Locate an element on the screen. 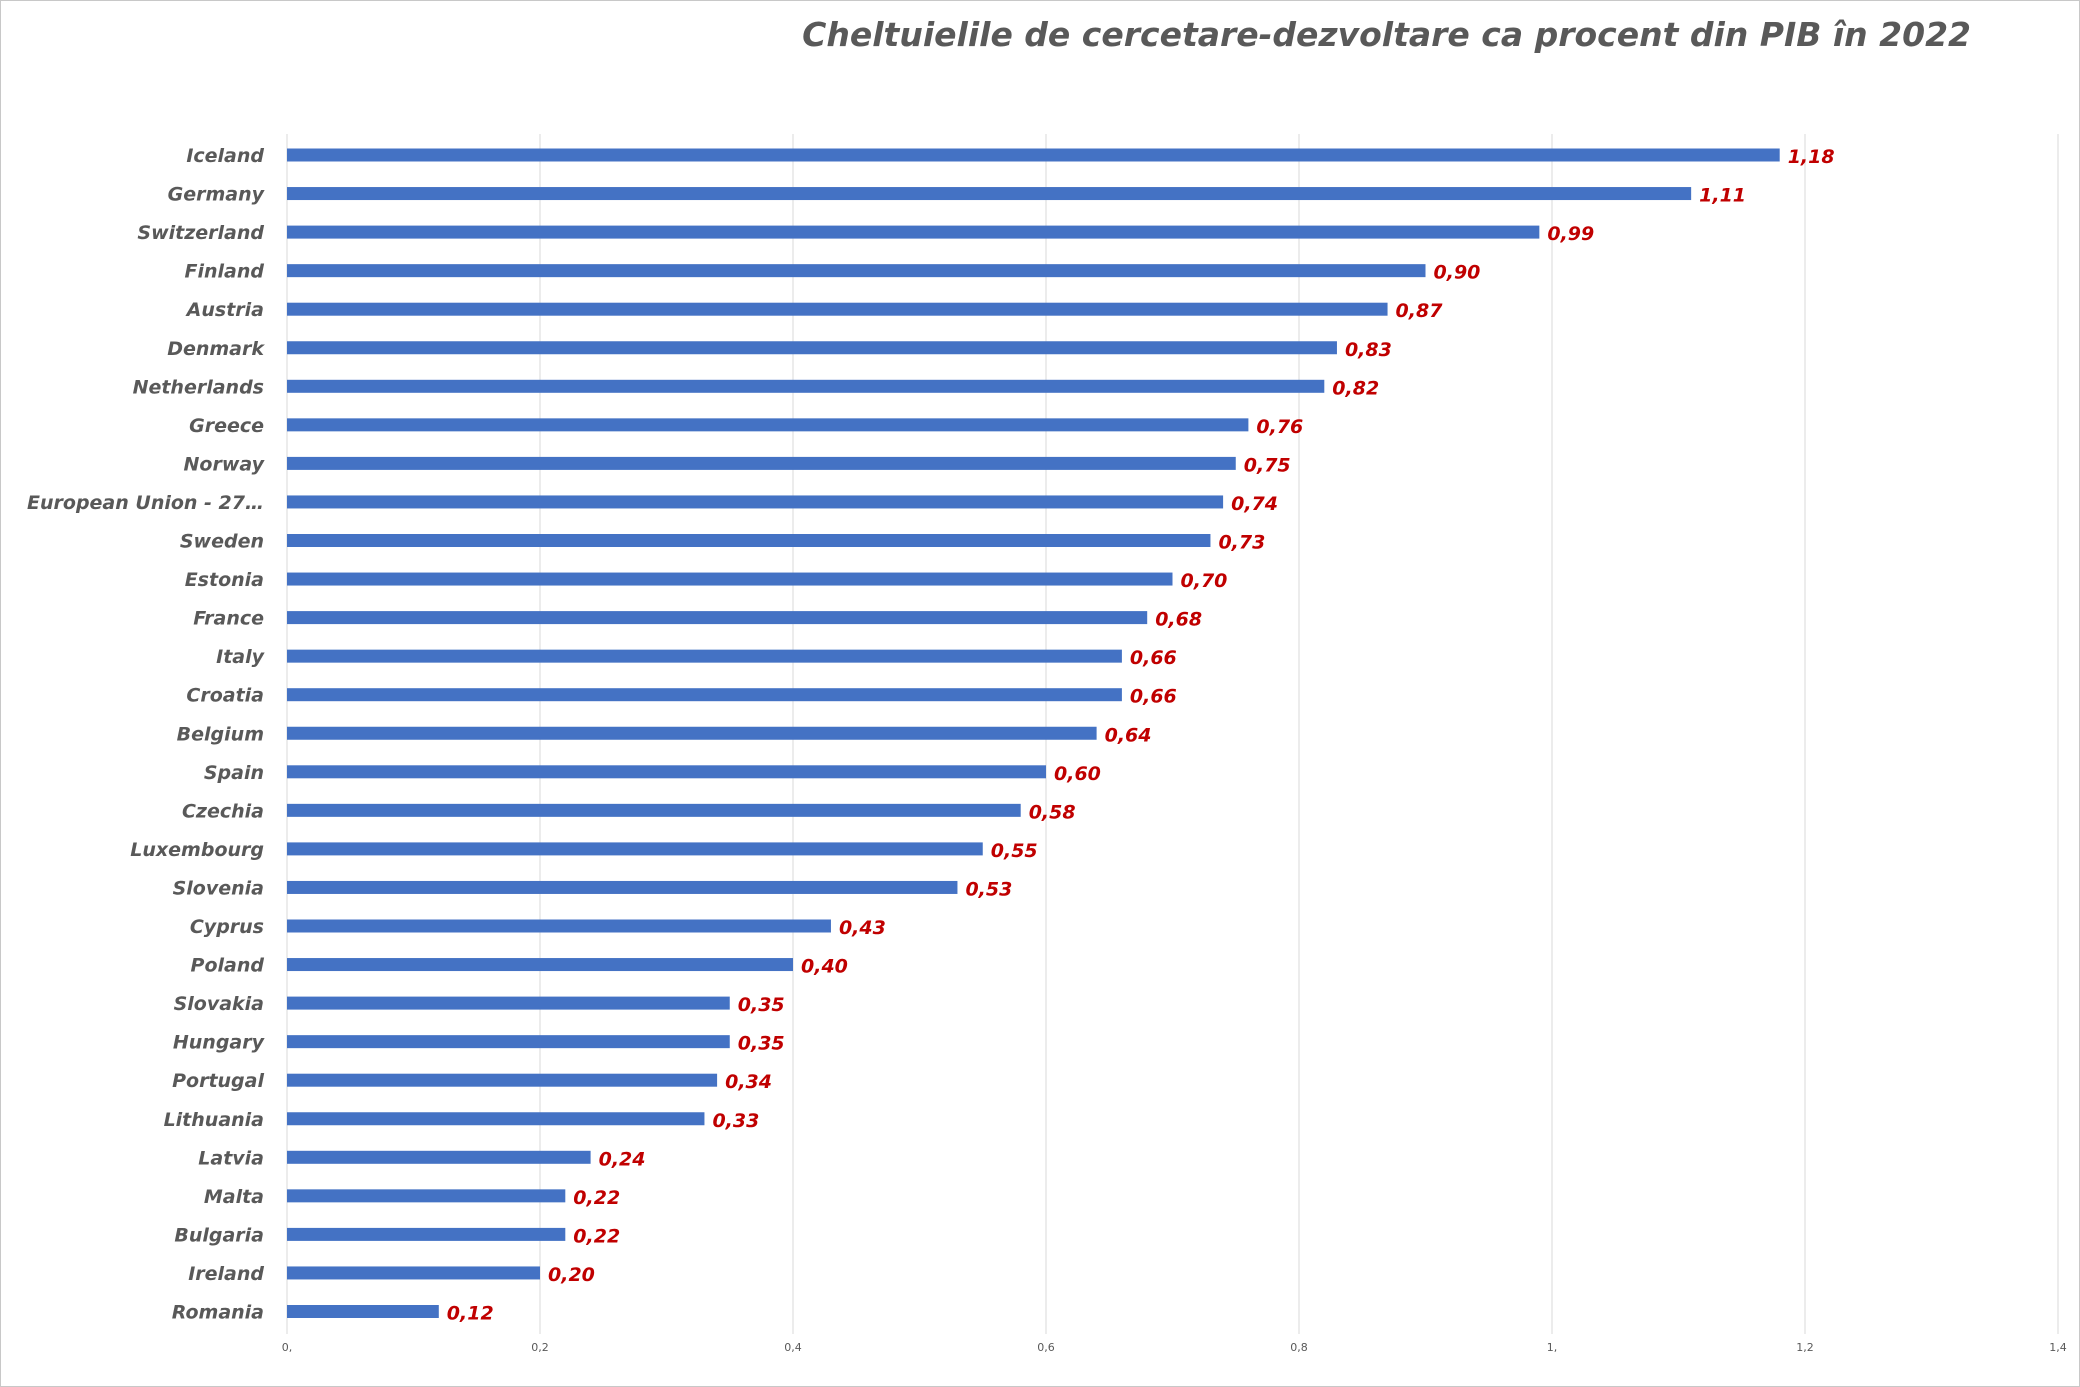 Image resolution: width=2080 pixels, height=1387 pixels. data-label: 0,53 is located at coordinates (988, 889).